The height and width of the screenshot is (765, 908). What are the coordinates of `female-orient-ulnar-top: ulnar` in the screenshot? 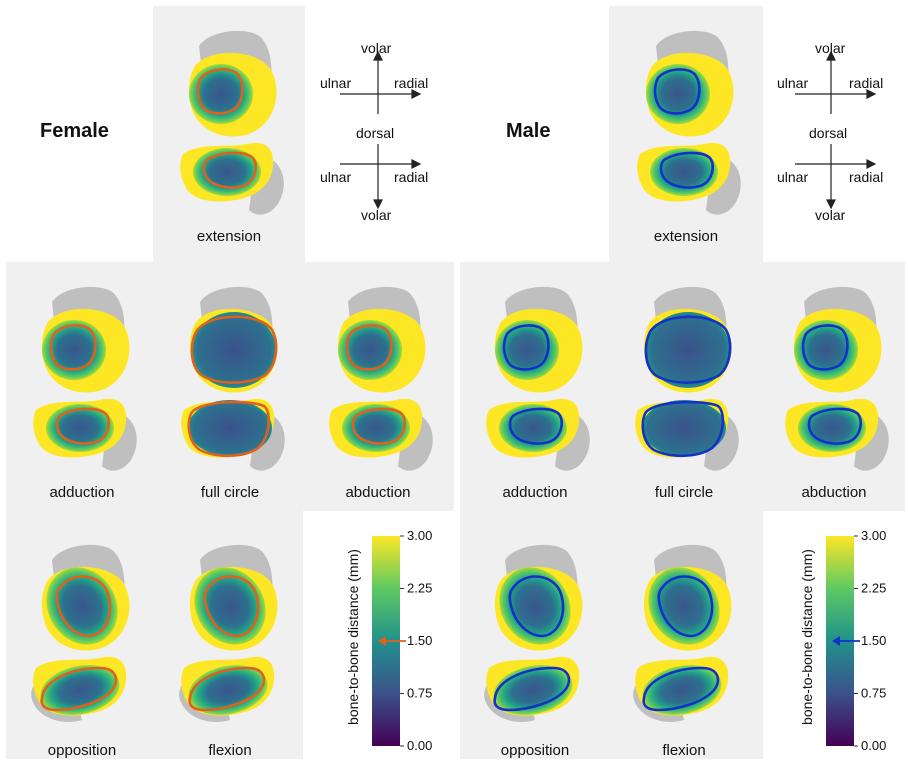 It's located at (335, 83).